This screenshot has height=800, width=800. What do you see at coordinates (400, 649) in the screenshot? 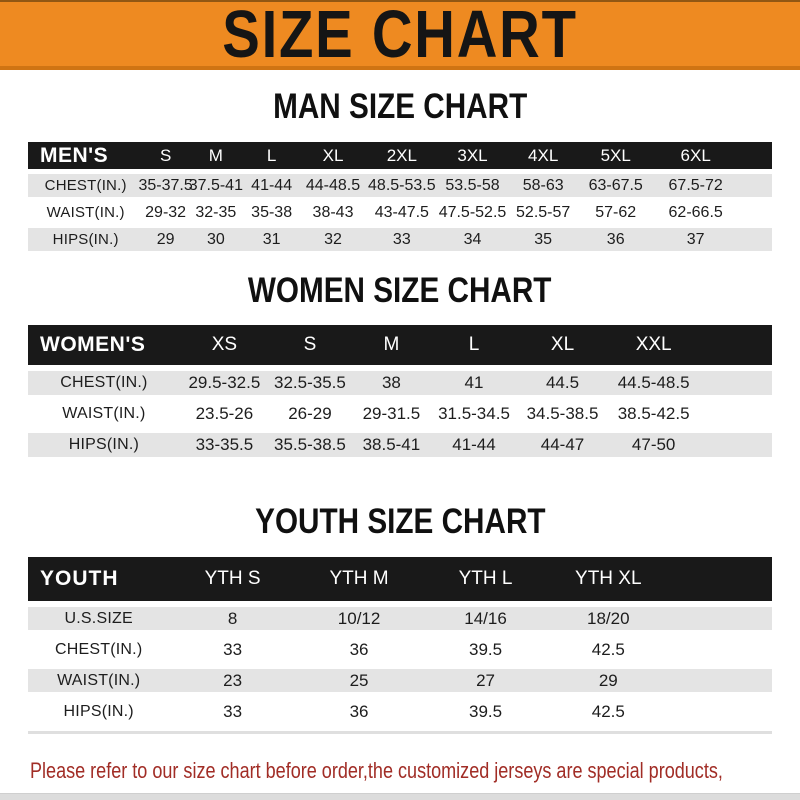
I see `table-row: CHEST(IN.) 33 36 39.5 42.5` at bounding box center [400, 649].